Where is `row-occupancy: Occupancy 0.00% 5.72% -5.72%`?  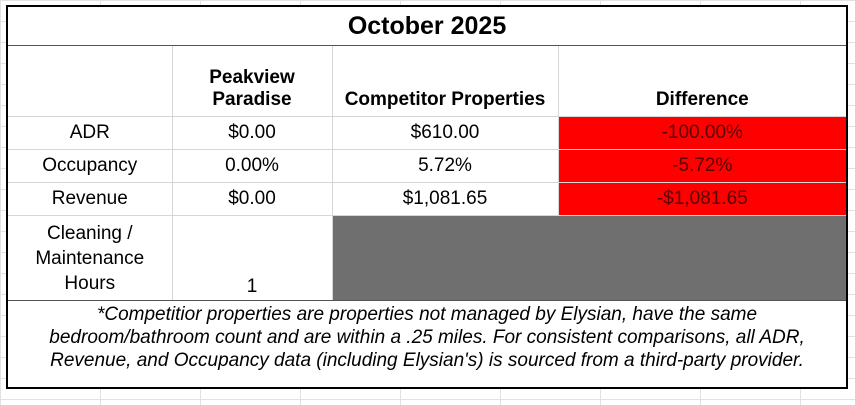 row-occupancy: Occupancy 0.00% 5.72% -5.72% is located at coordinates (427, 166).